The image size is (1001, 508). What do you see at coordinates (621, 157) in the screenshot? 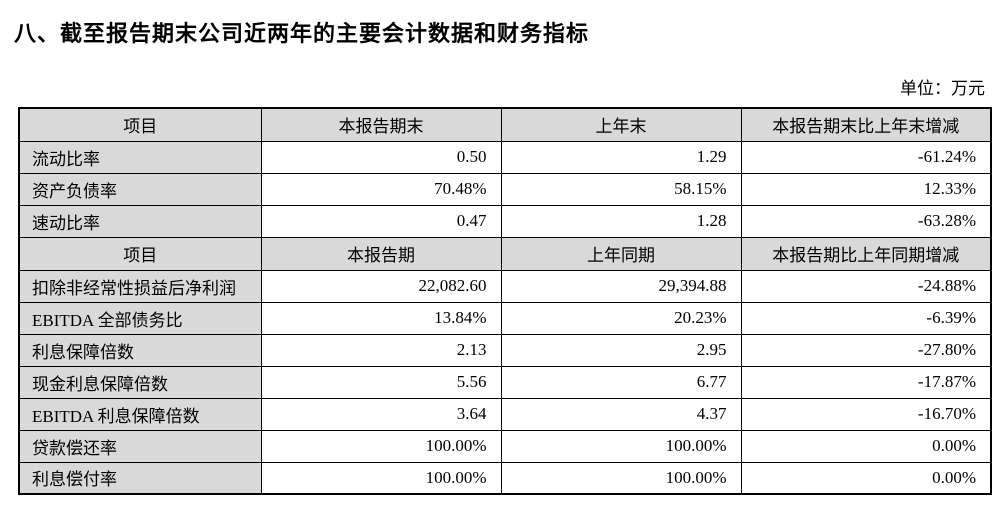
I see `value-prior: 1.29` at bounding box center [621, 157].